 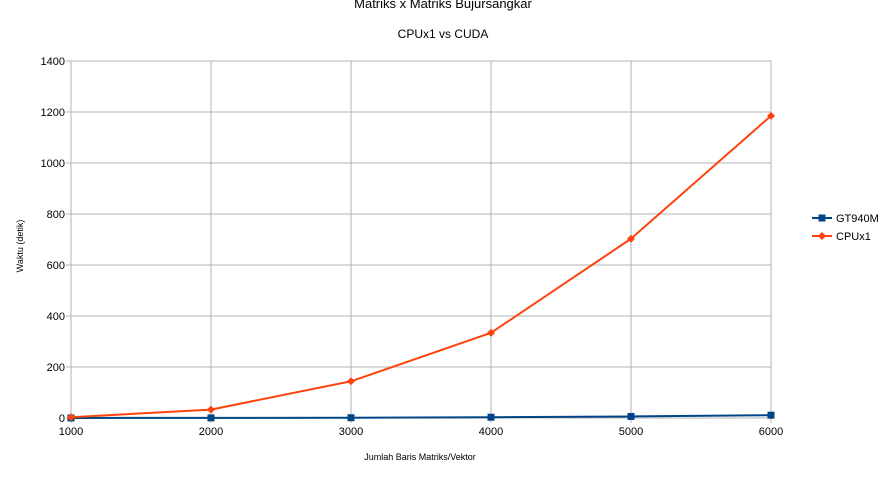 What do you see at coordinates (20, 246) in the screenshot?
I see `y-axis-label: Waktu (detik)` at bounding box center [20, 246].